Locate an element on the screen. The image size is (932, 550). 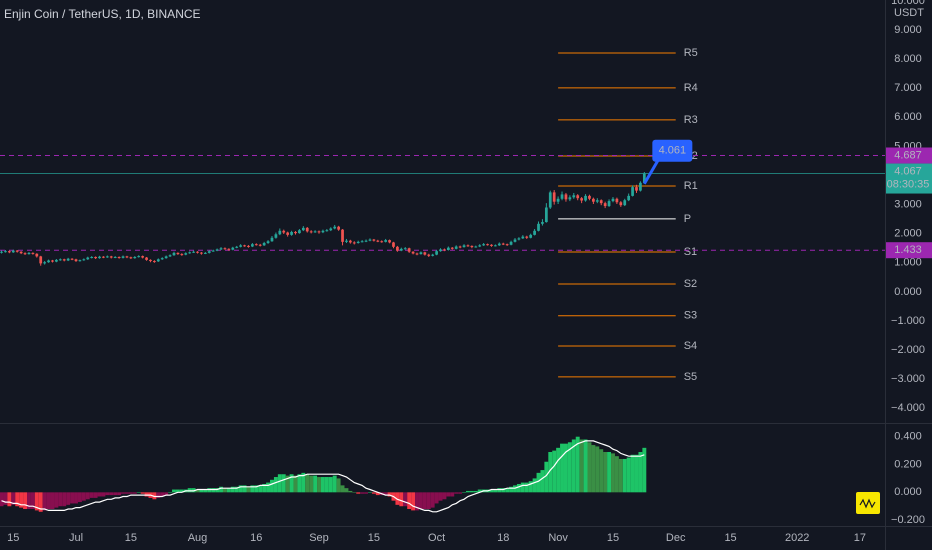
indicator-tick-label: 0.400 is located at coordinates (908, 437).